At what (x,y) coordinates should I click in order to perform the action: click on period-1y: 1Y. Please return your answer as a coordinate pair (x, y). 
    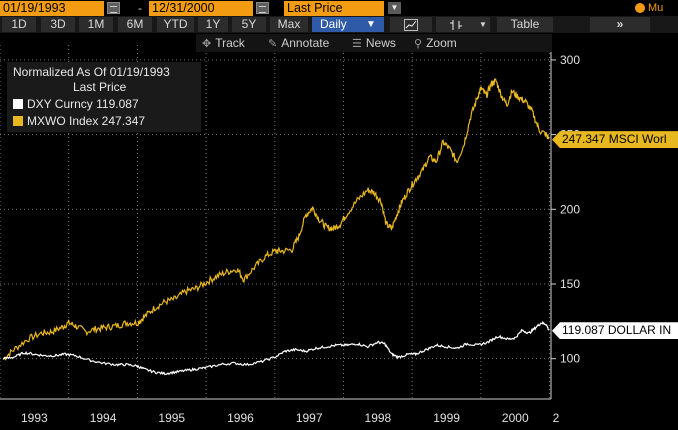
    Looking at the image, I should click on (213, 24).